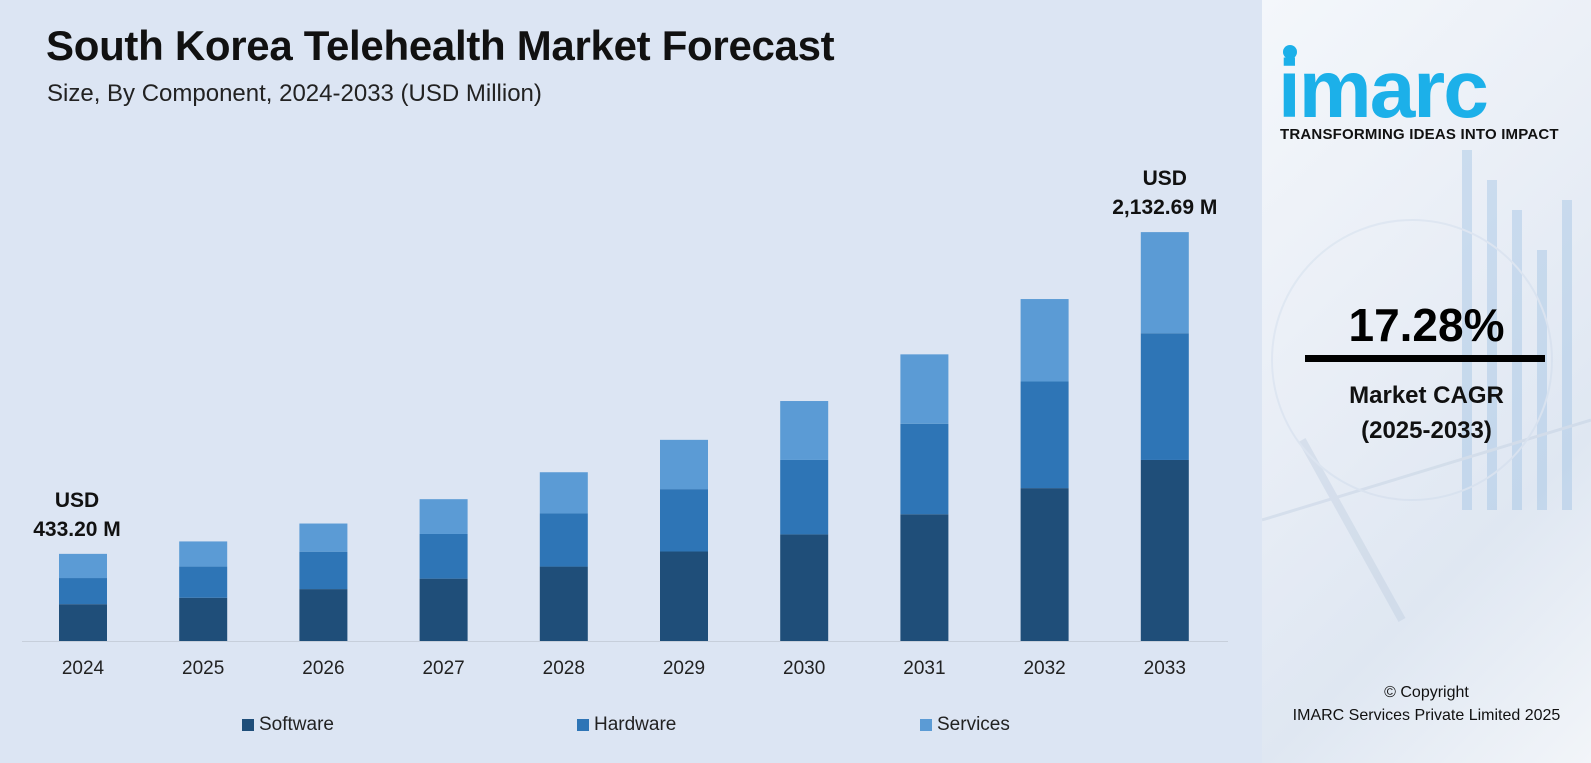  Describe the element at coordinates (635, 724) in the screenshot. I see `legend-label-hardware: Hardware` at that location.